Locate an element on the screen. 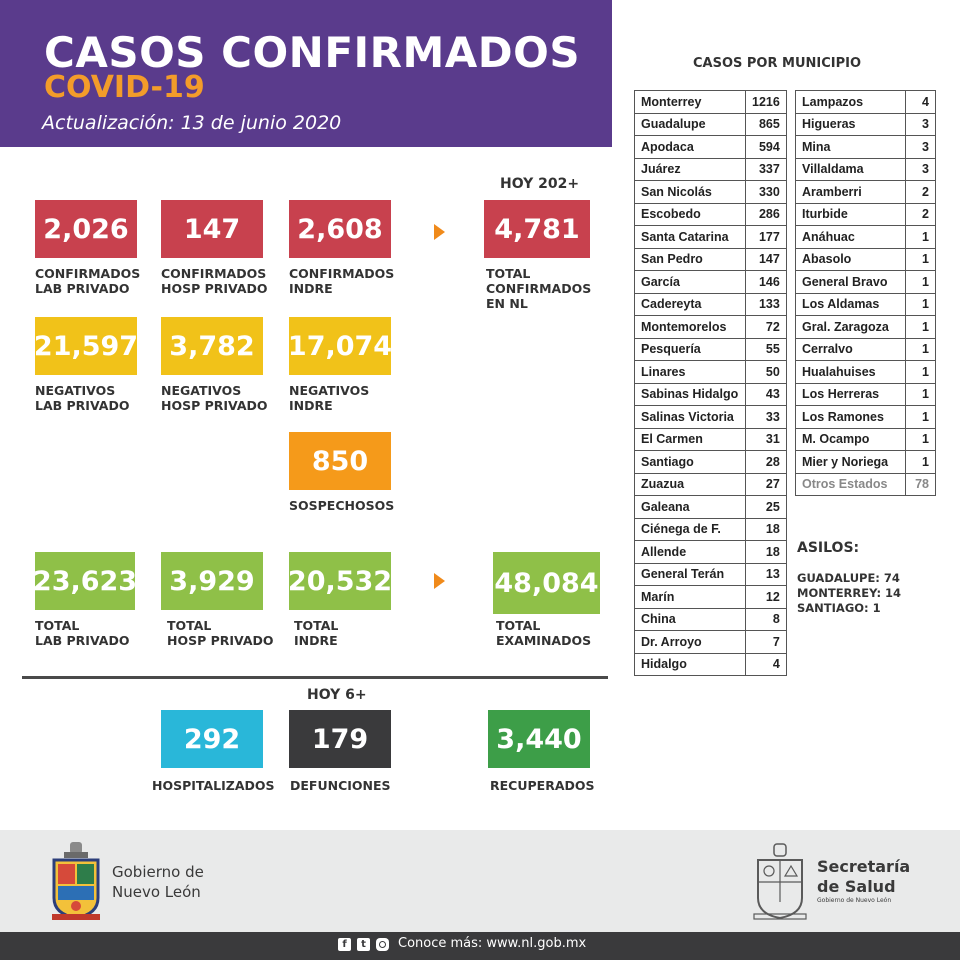  municipio-row: Galeana 25 is located at coordinates (710, 507).